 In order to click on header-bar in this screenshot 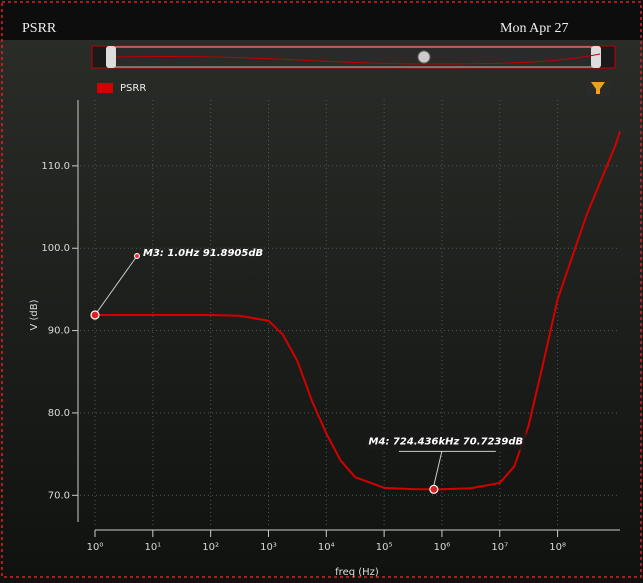, I will do `click(321, 20)`.